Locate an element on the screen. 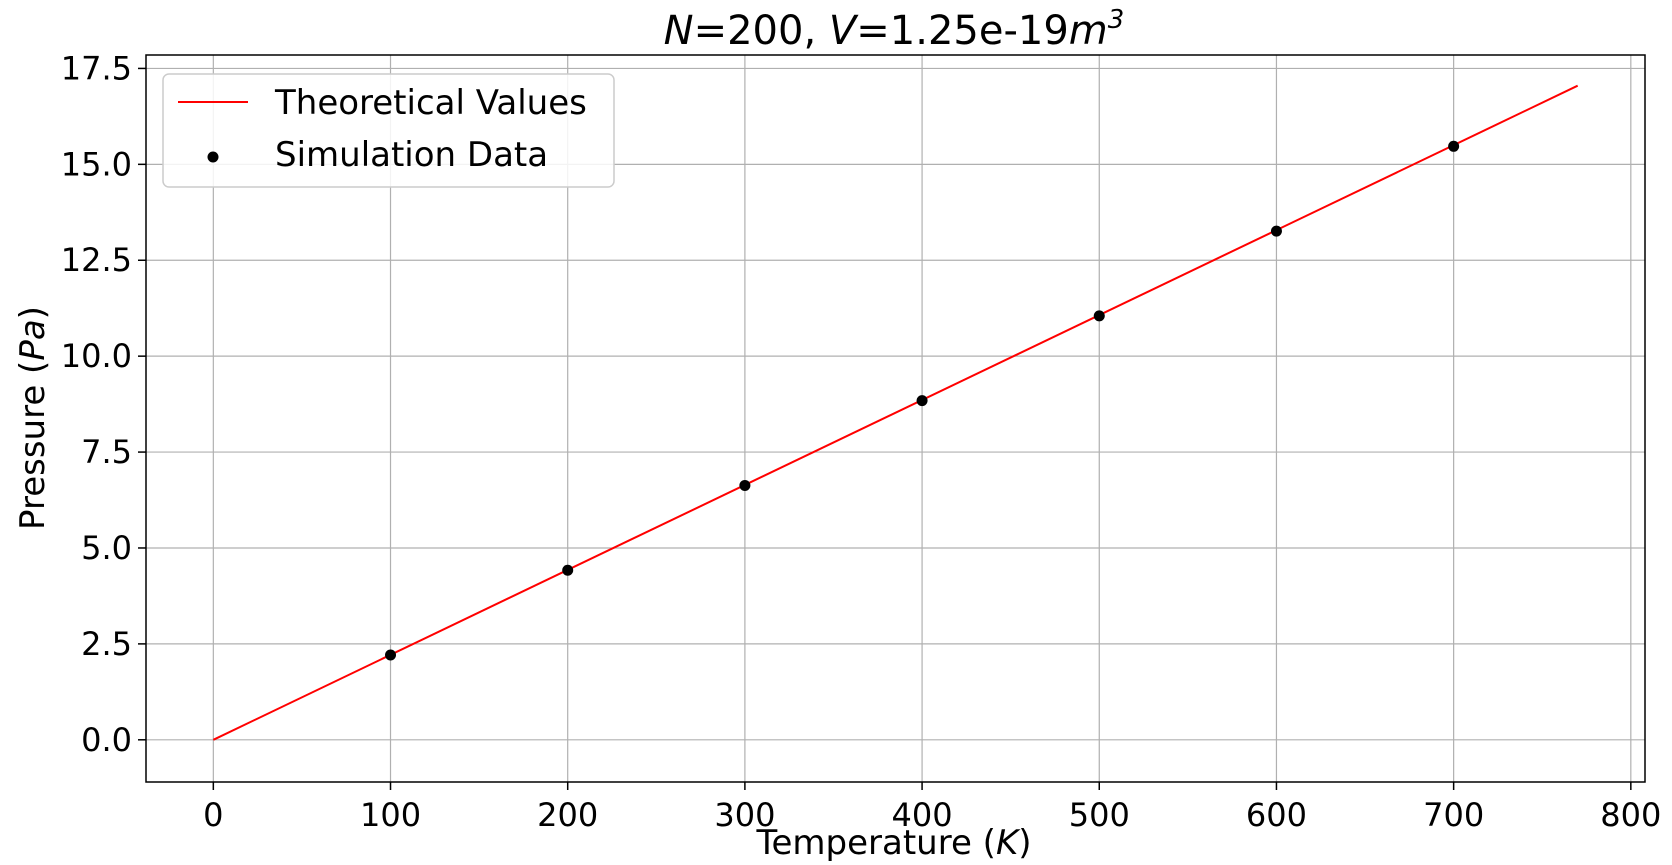  legend-label-theoretical: Theoretical Values is located at coordinates (430, 103).